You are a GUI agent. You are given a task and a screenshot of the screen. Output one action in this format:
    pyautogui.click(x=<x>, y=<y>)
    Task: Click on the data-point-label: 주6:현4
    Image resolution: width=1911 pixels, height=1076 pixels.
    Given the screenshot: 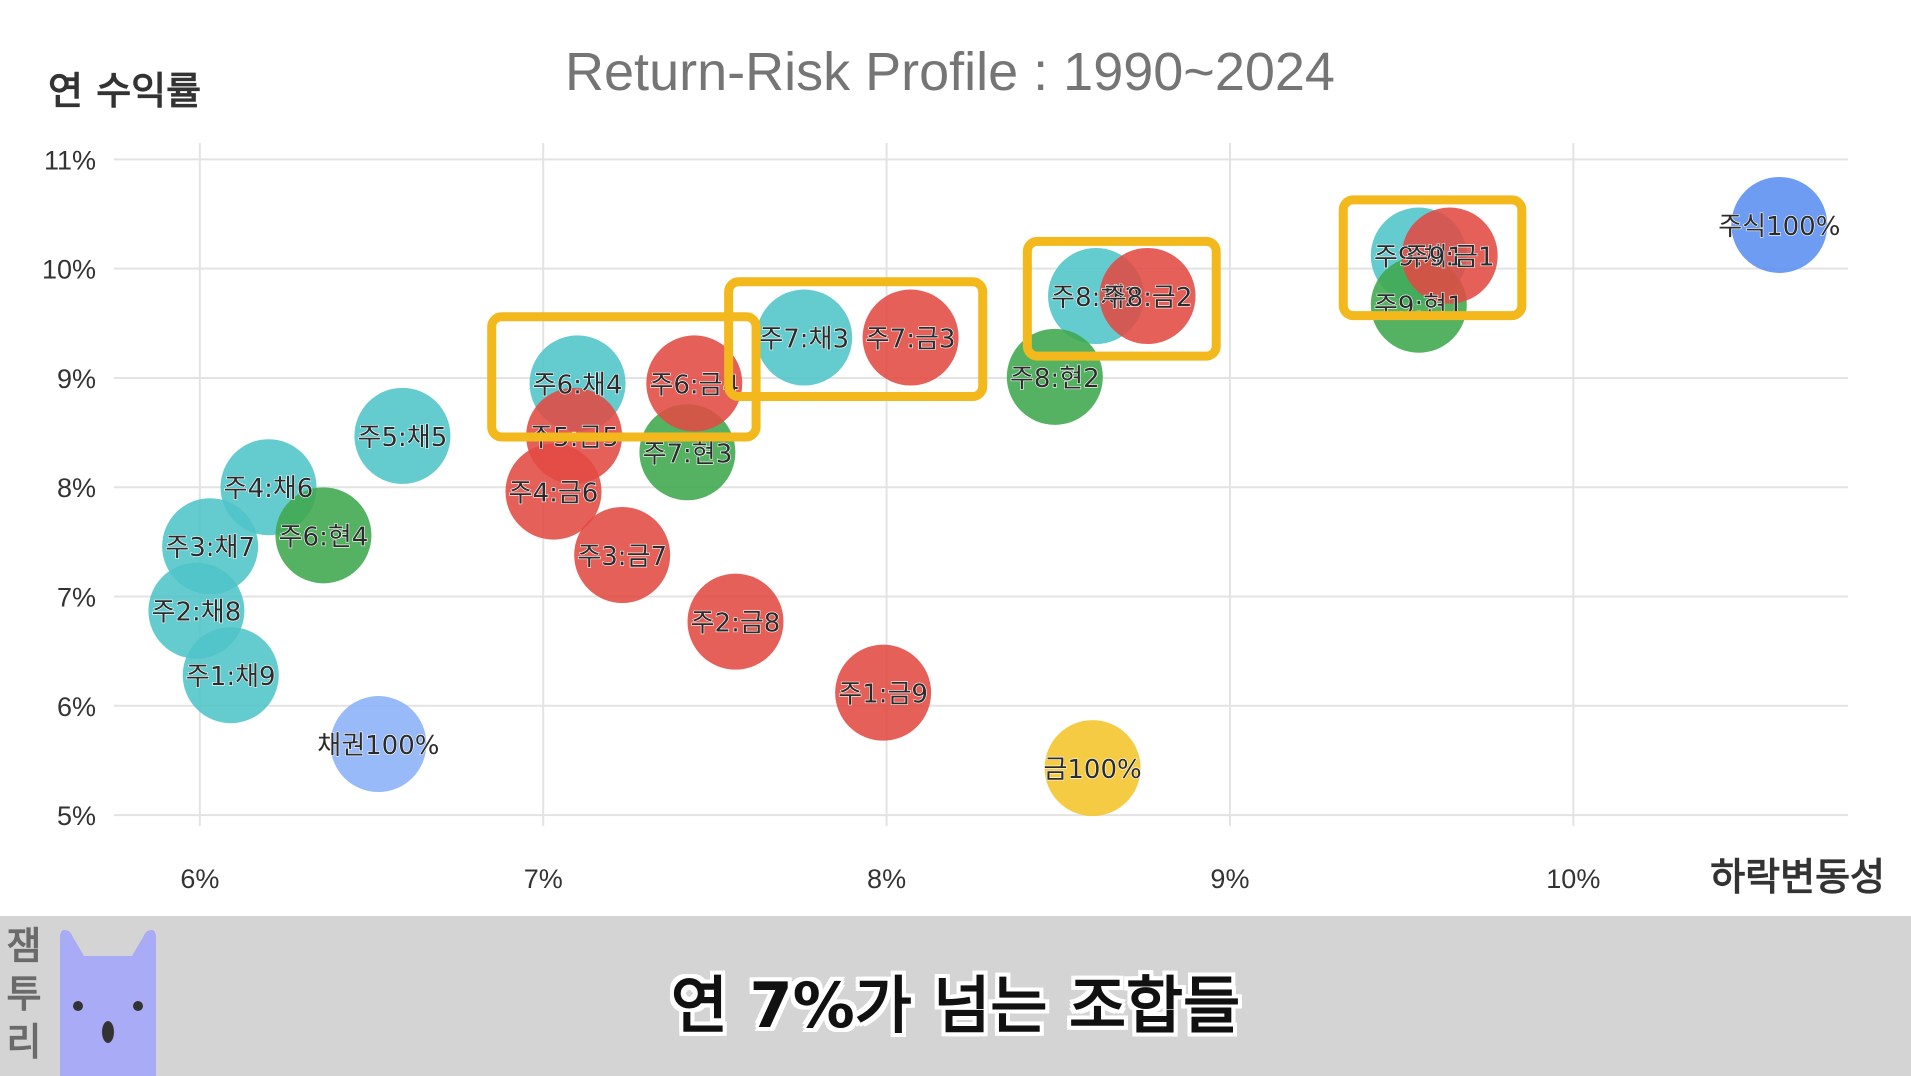 What is the action you would take?
    pyautogui.click(x=324, y=537)
    